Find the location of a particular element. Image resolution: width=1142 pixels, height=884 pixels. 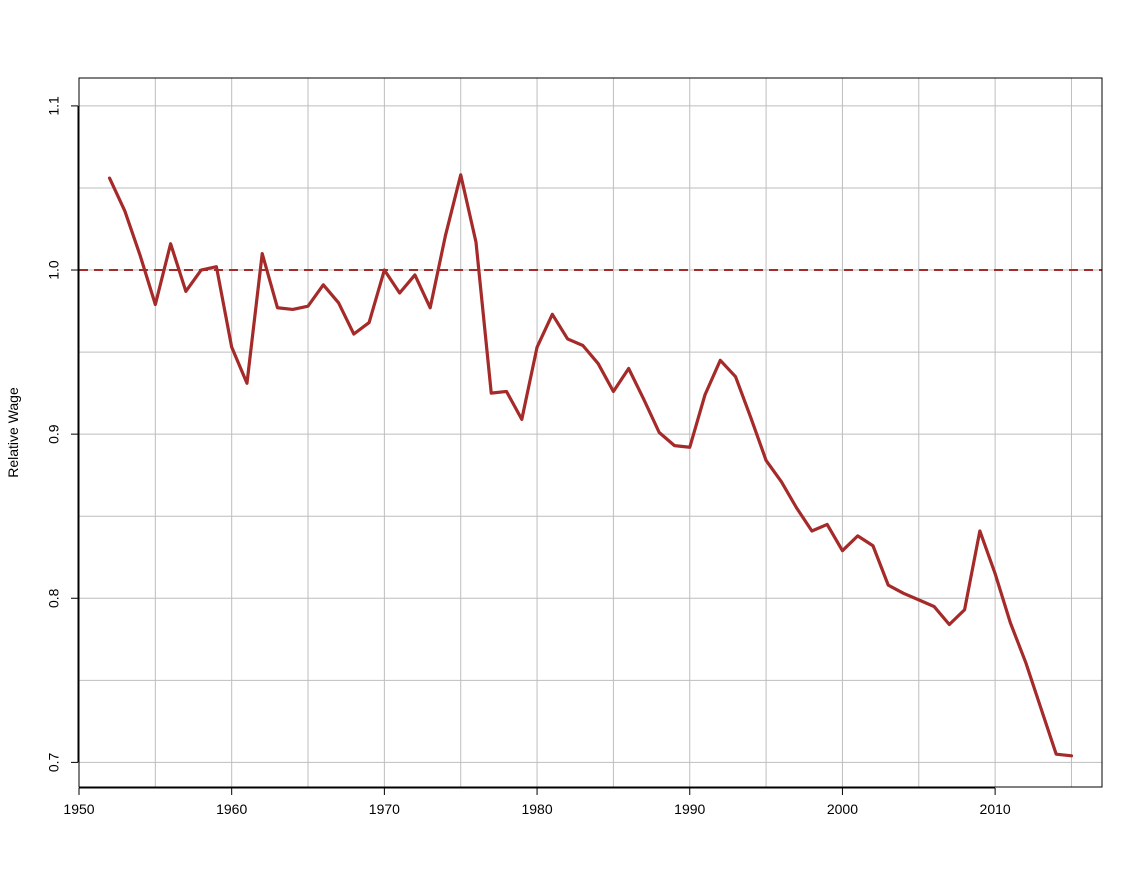

y-axis: 0.7 0.8 0.9 1.0 1.1 is located at coordinates (62, 434).